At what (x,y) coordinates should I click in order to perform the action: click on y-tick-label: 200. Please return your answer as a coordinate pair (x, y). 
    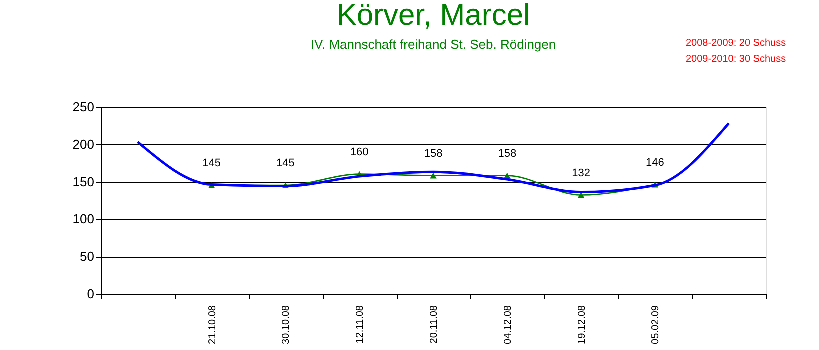
    Looking at the image, I should click on (83, 144).